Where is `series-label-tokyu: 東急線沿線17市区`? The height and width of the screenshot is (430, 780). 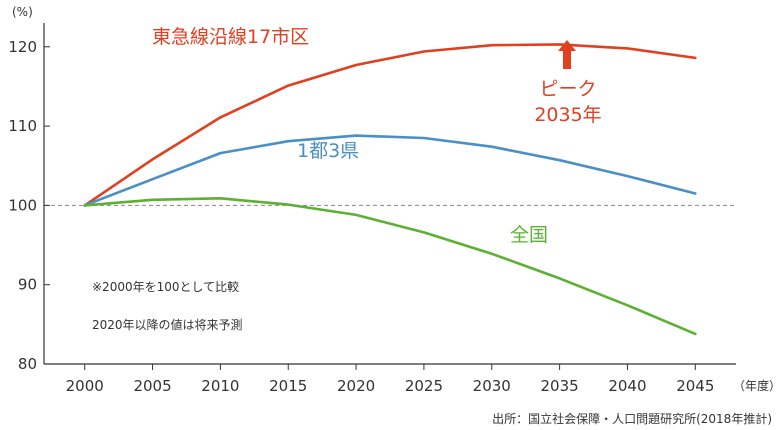
series-label-tokyu: 東急線沿線17市区 is located at coordinates (230, 37).